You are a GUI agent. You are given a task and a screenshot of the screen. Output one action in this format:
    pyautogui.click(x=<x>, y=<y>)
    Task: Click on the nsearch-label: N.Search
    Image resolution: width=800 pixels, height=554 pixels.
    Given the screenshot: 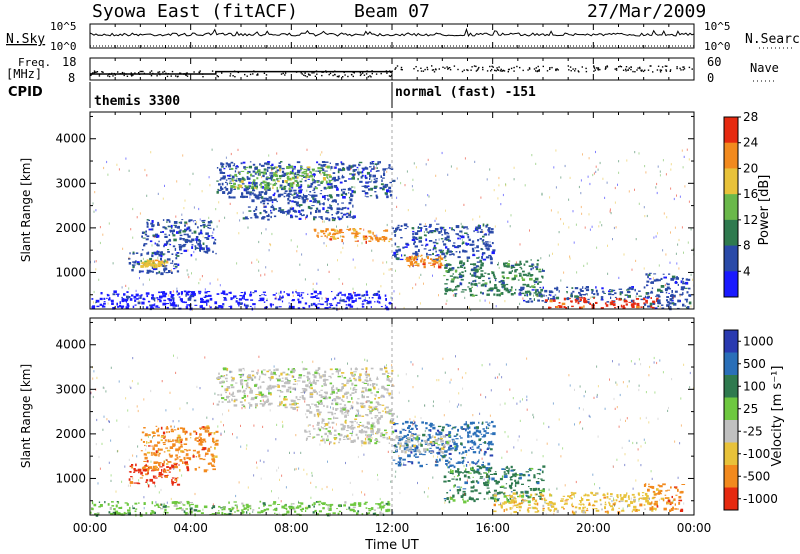 What is the action you would take?
    pyautogui.click(x=772, y=39)
    